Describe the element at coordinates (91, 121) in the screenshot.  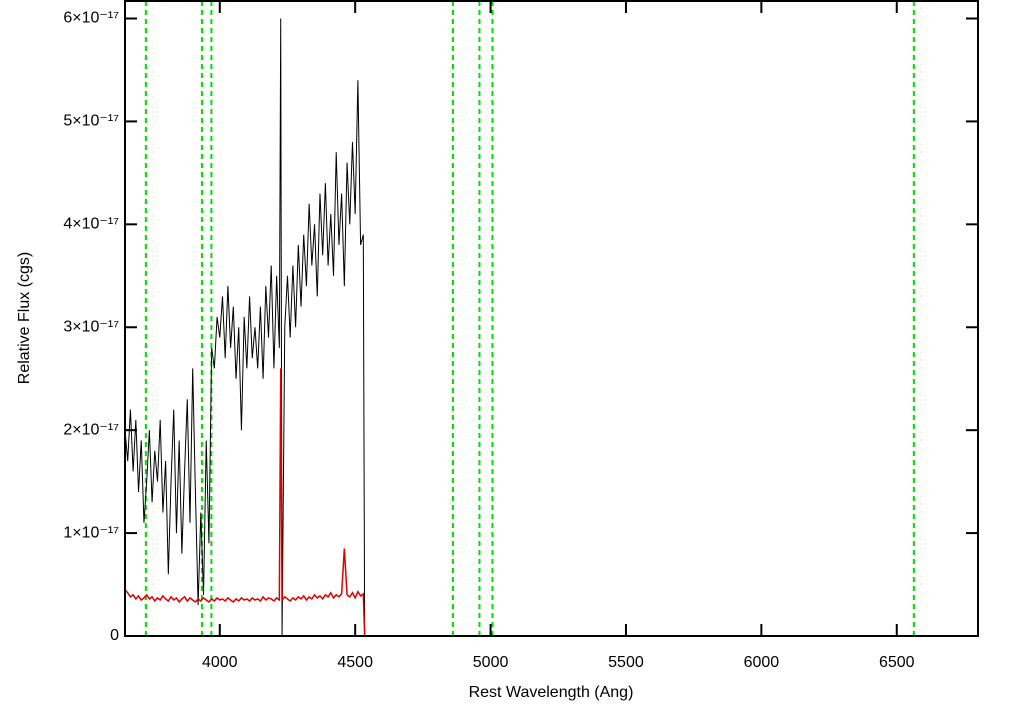
I see `y-tick-label: 5×10⁻¹⁷` at that location.